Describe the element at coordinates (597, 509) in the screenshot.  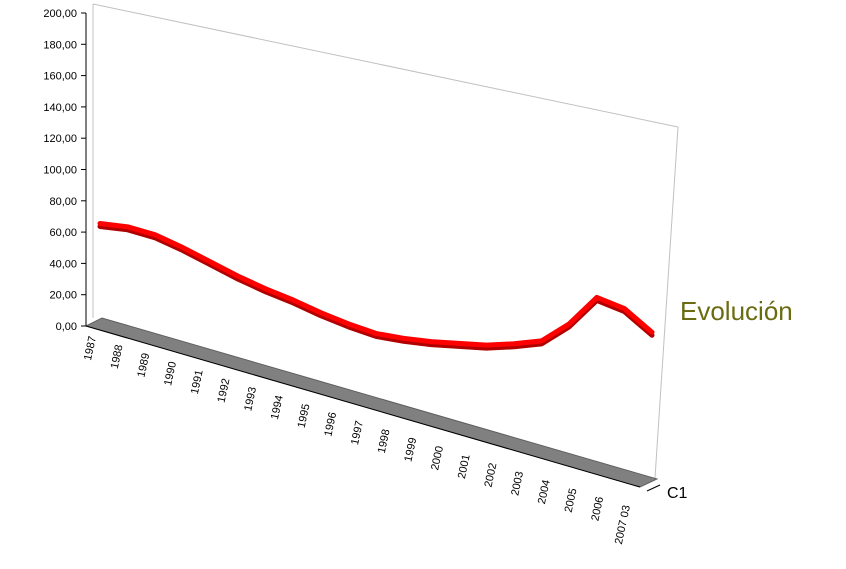
I see `x-tick-label: 2006` at that location.